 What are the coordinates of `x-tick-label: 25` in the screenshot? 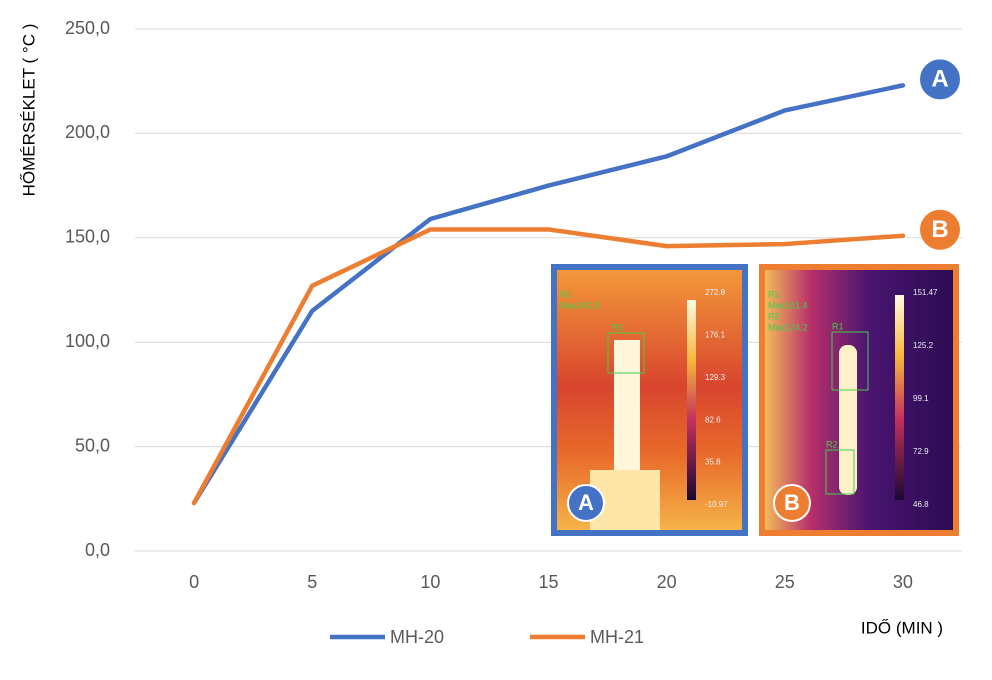 It's located at (785, 582).